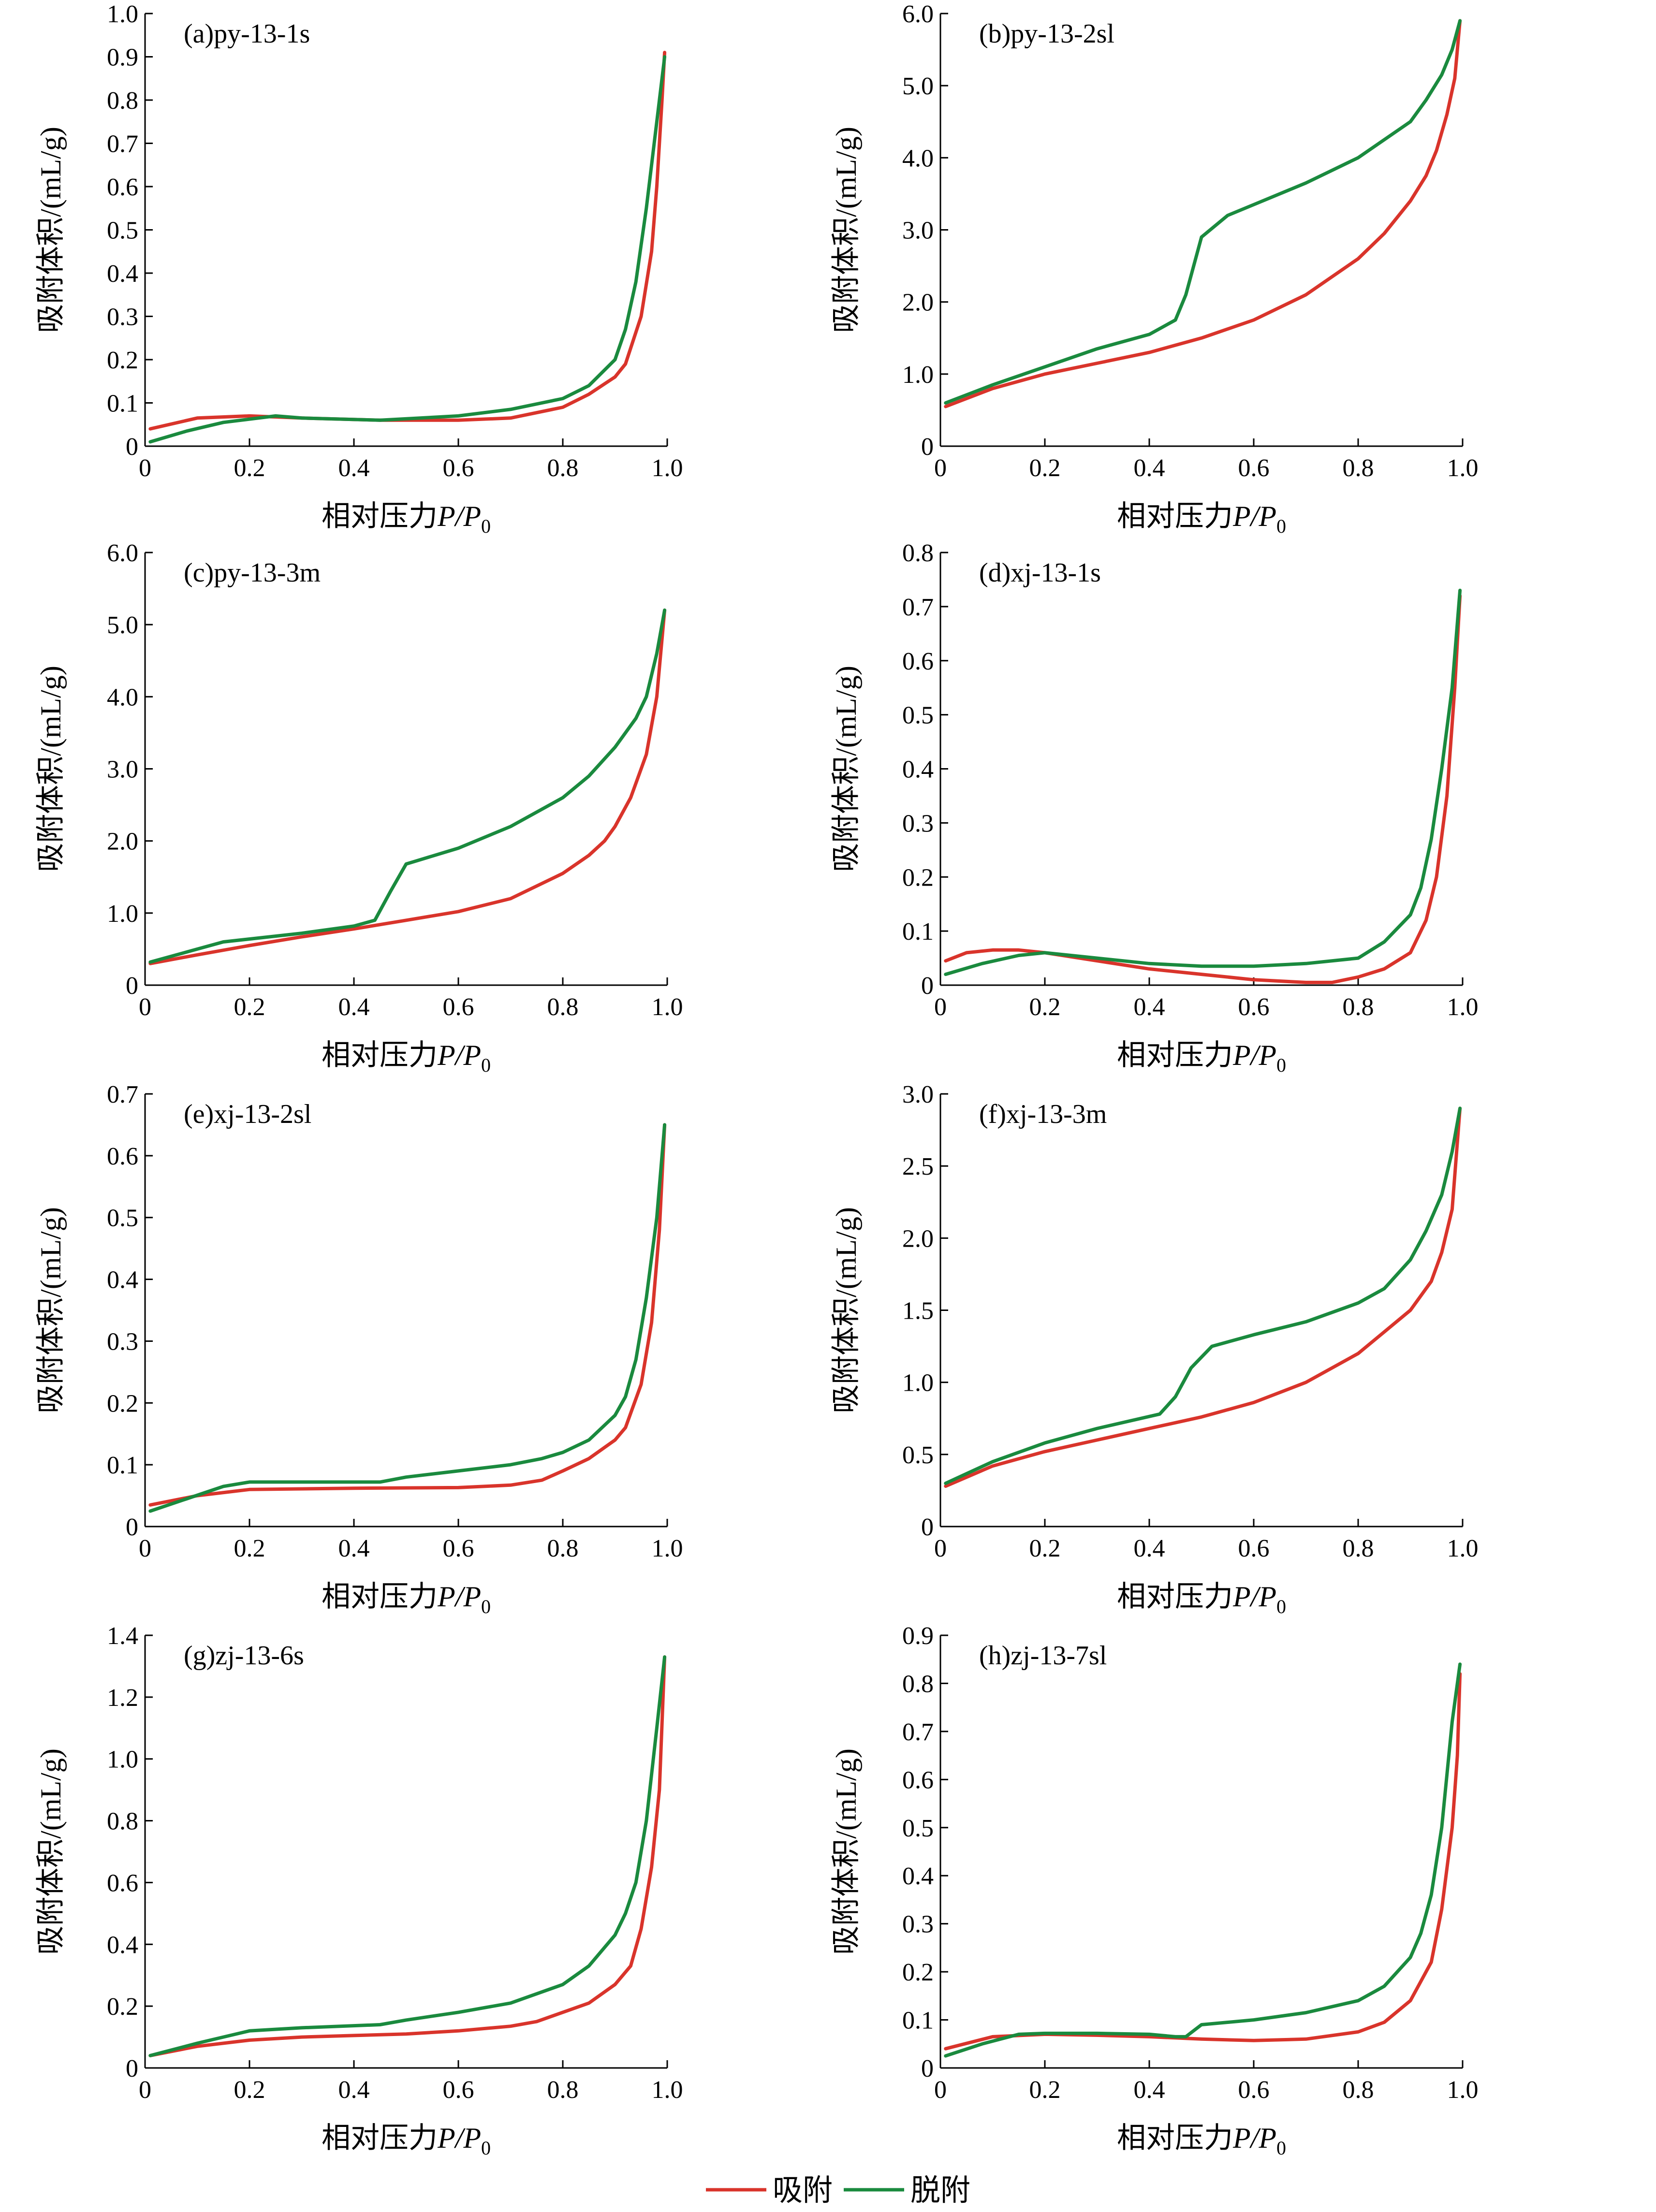 The width and height of the screenshot is (1656, 2212). Describe the element at coordinates (940, 2190) in the screenshot. I see `legend-desorption-label: 脱附` at that location.